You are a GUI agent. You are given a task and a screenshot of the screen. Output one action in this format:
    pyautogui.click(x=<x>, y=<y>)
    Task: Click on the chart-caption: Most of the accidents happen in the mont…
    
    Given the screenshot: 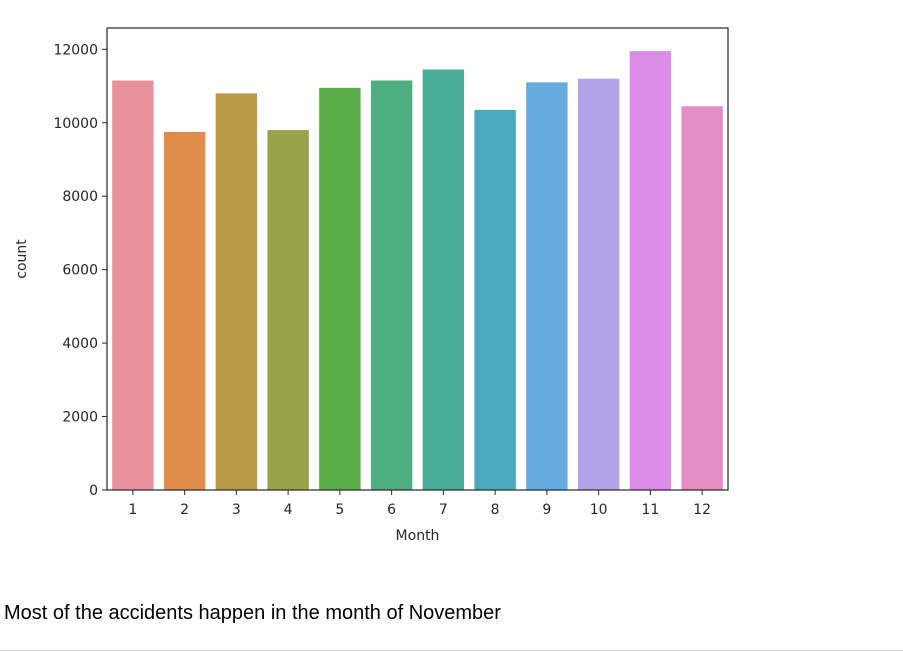 What is the action you would take?
    pyautogui.click(x=252, y=613)
    